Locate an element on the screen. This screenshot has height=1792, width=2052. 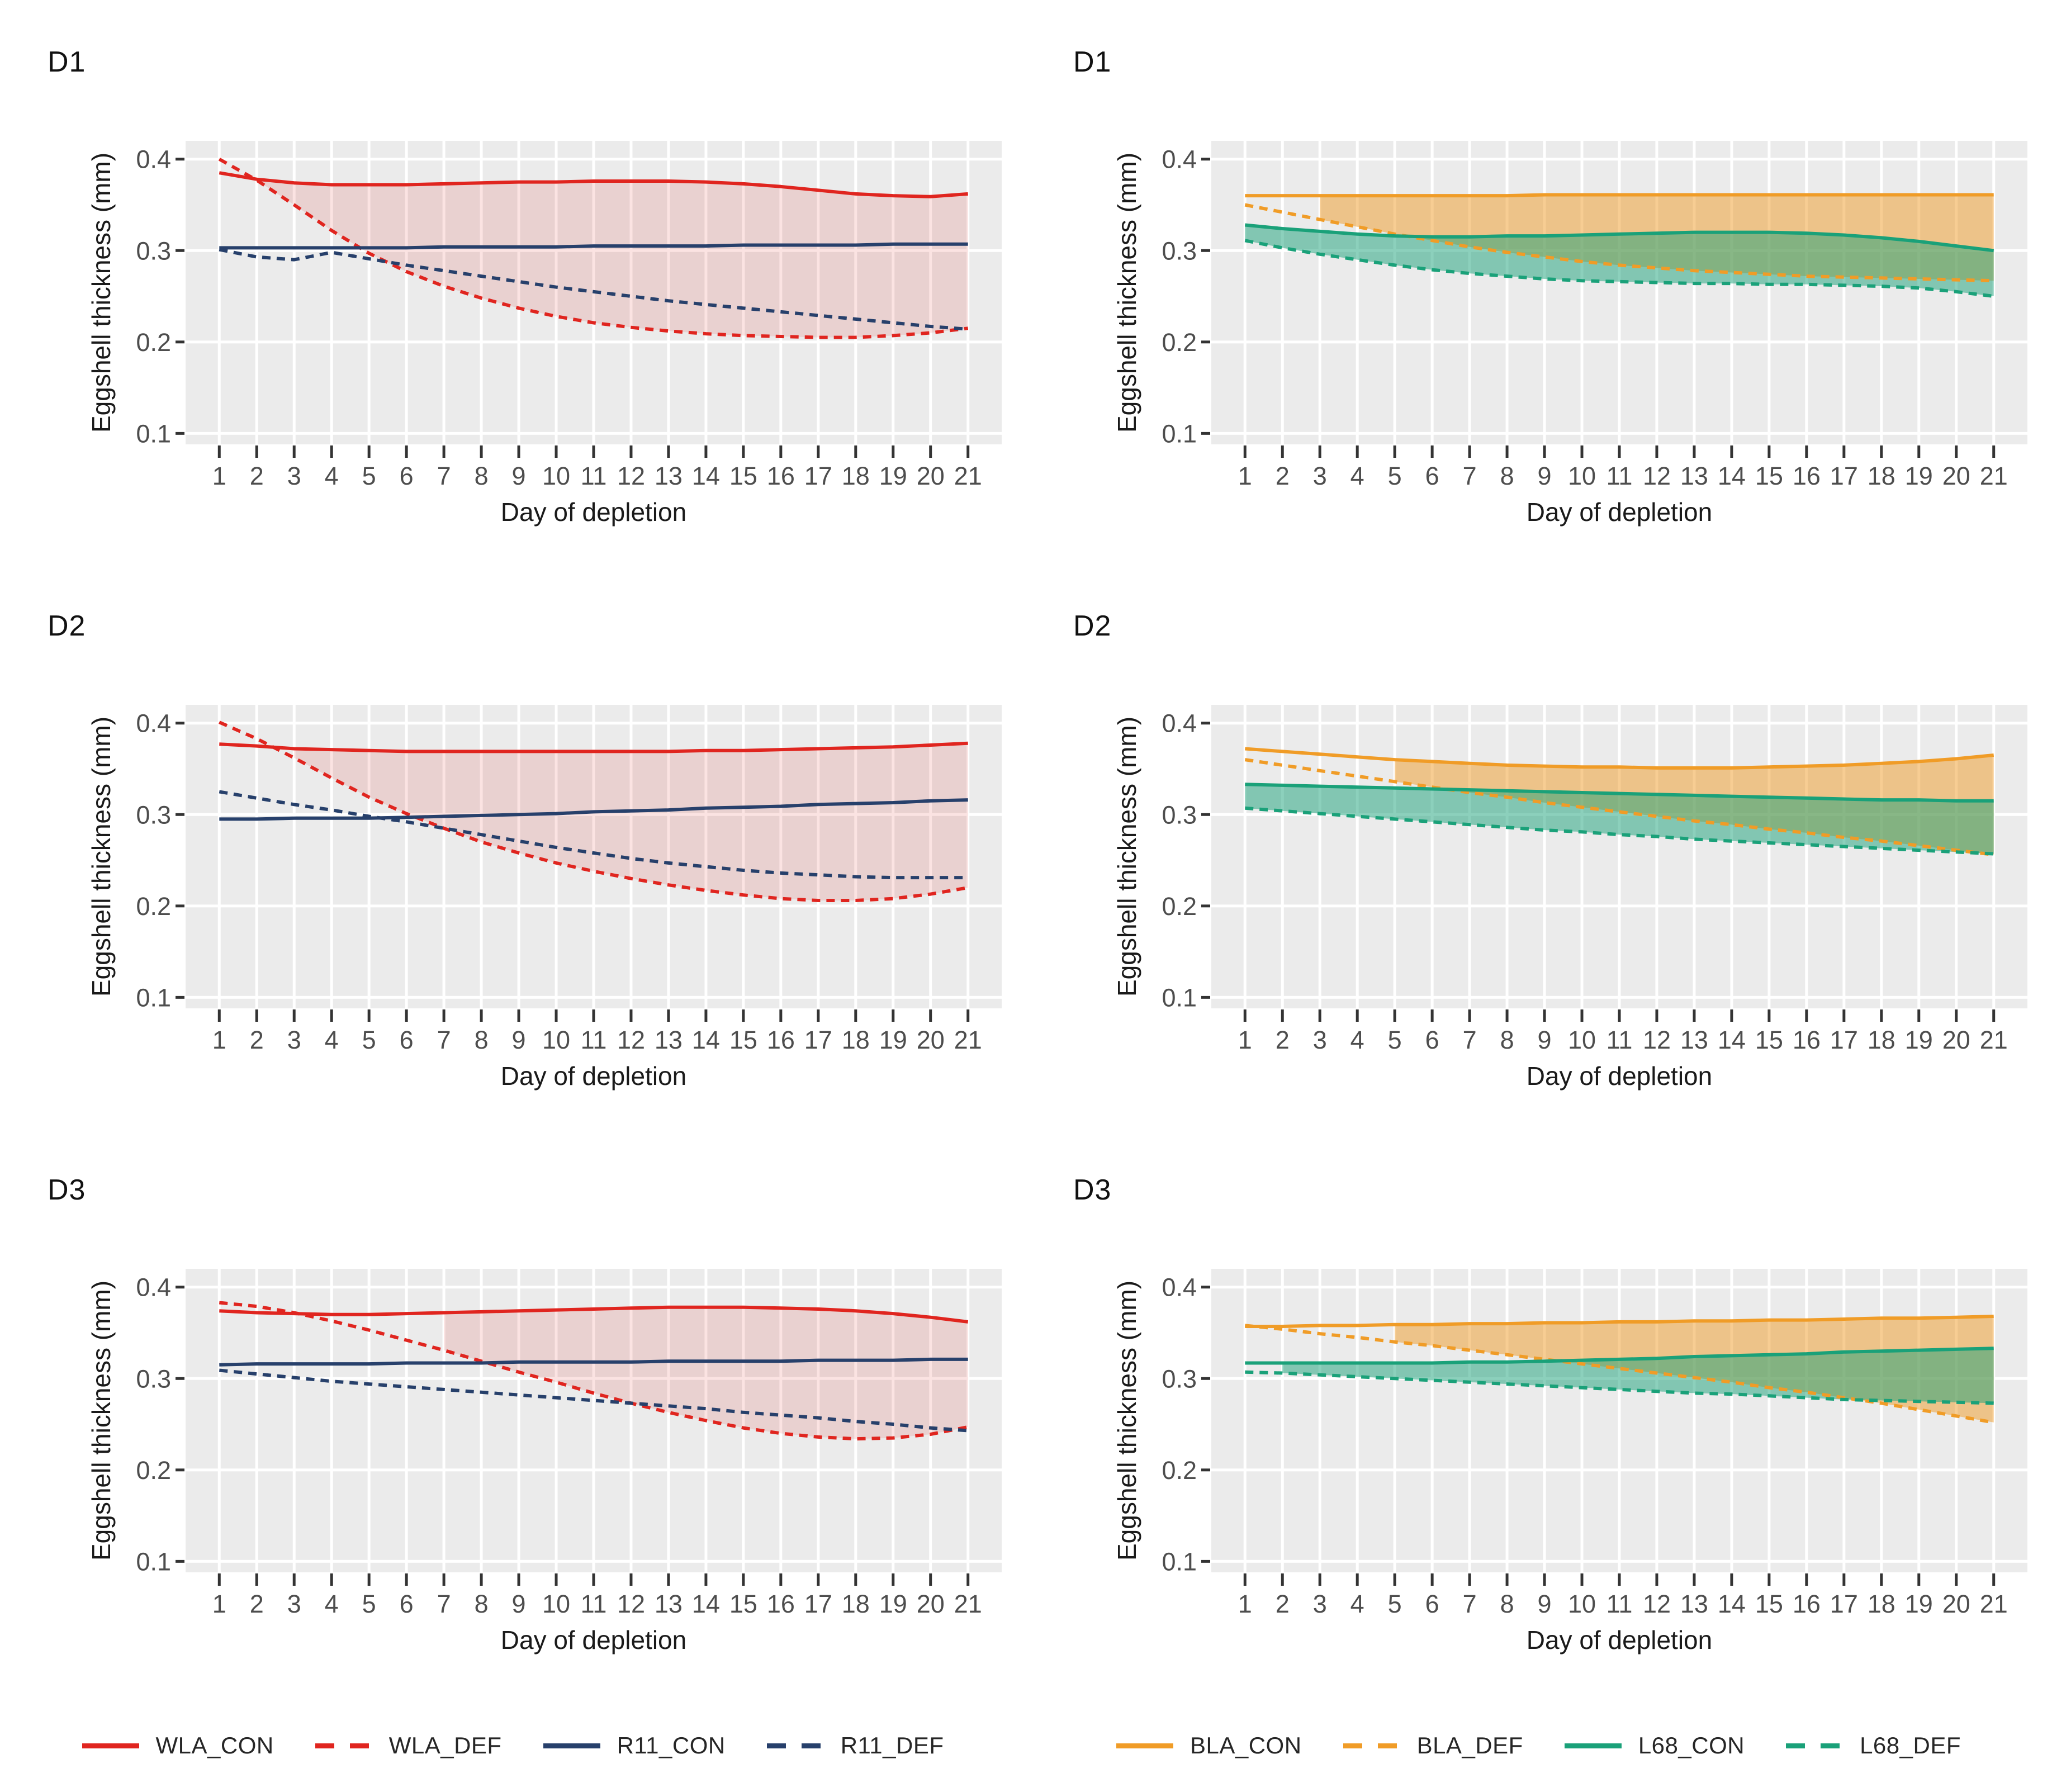
series-R11_DEF is located at coordinates (593, 1400).